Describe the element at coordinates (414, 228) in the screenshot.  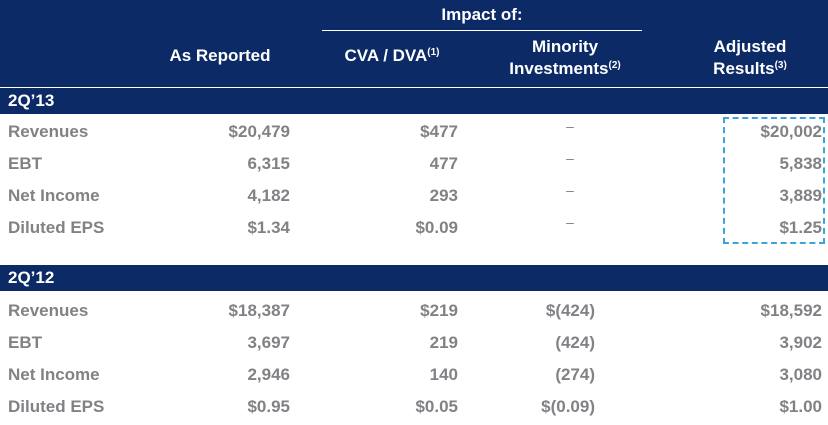
I see `table-row: Diluted EPS $1.34 $0.09 – $1.25` at that location.